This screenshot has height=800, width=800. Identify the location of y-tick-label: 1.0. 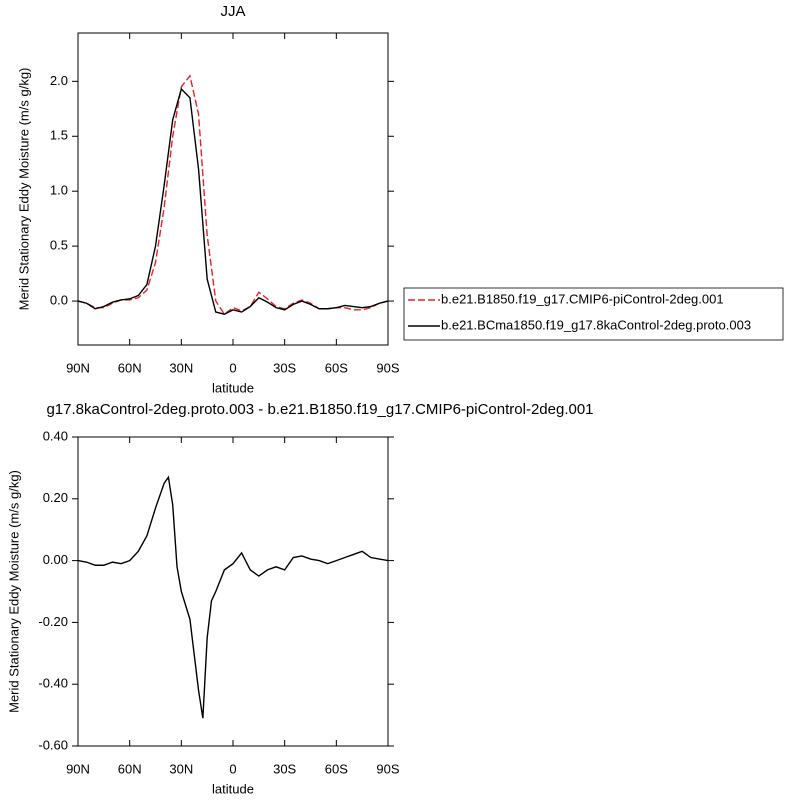
(59, 190).